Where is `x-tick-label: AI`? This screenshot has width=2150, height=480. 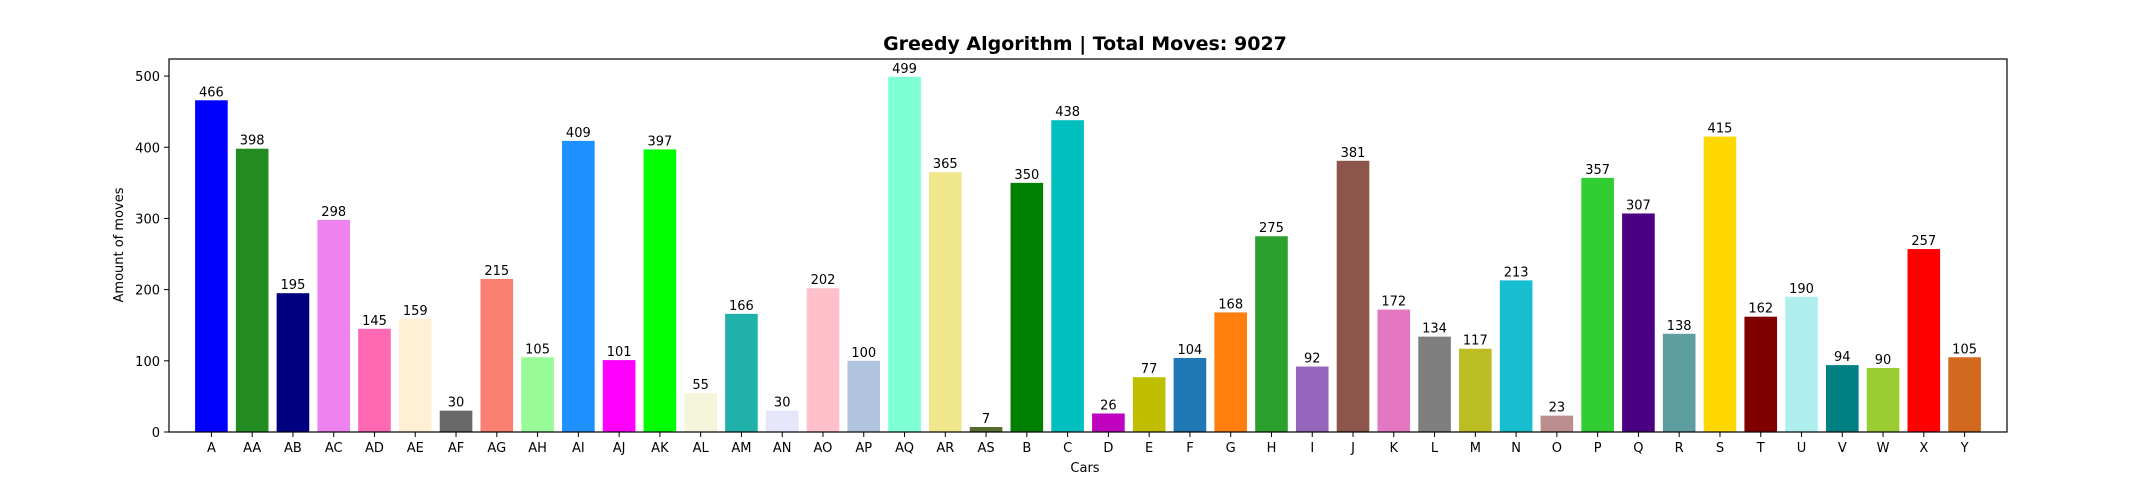 x-tick-label: AI is located at coordinates (578, 448).